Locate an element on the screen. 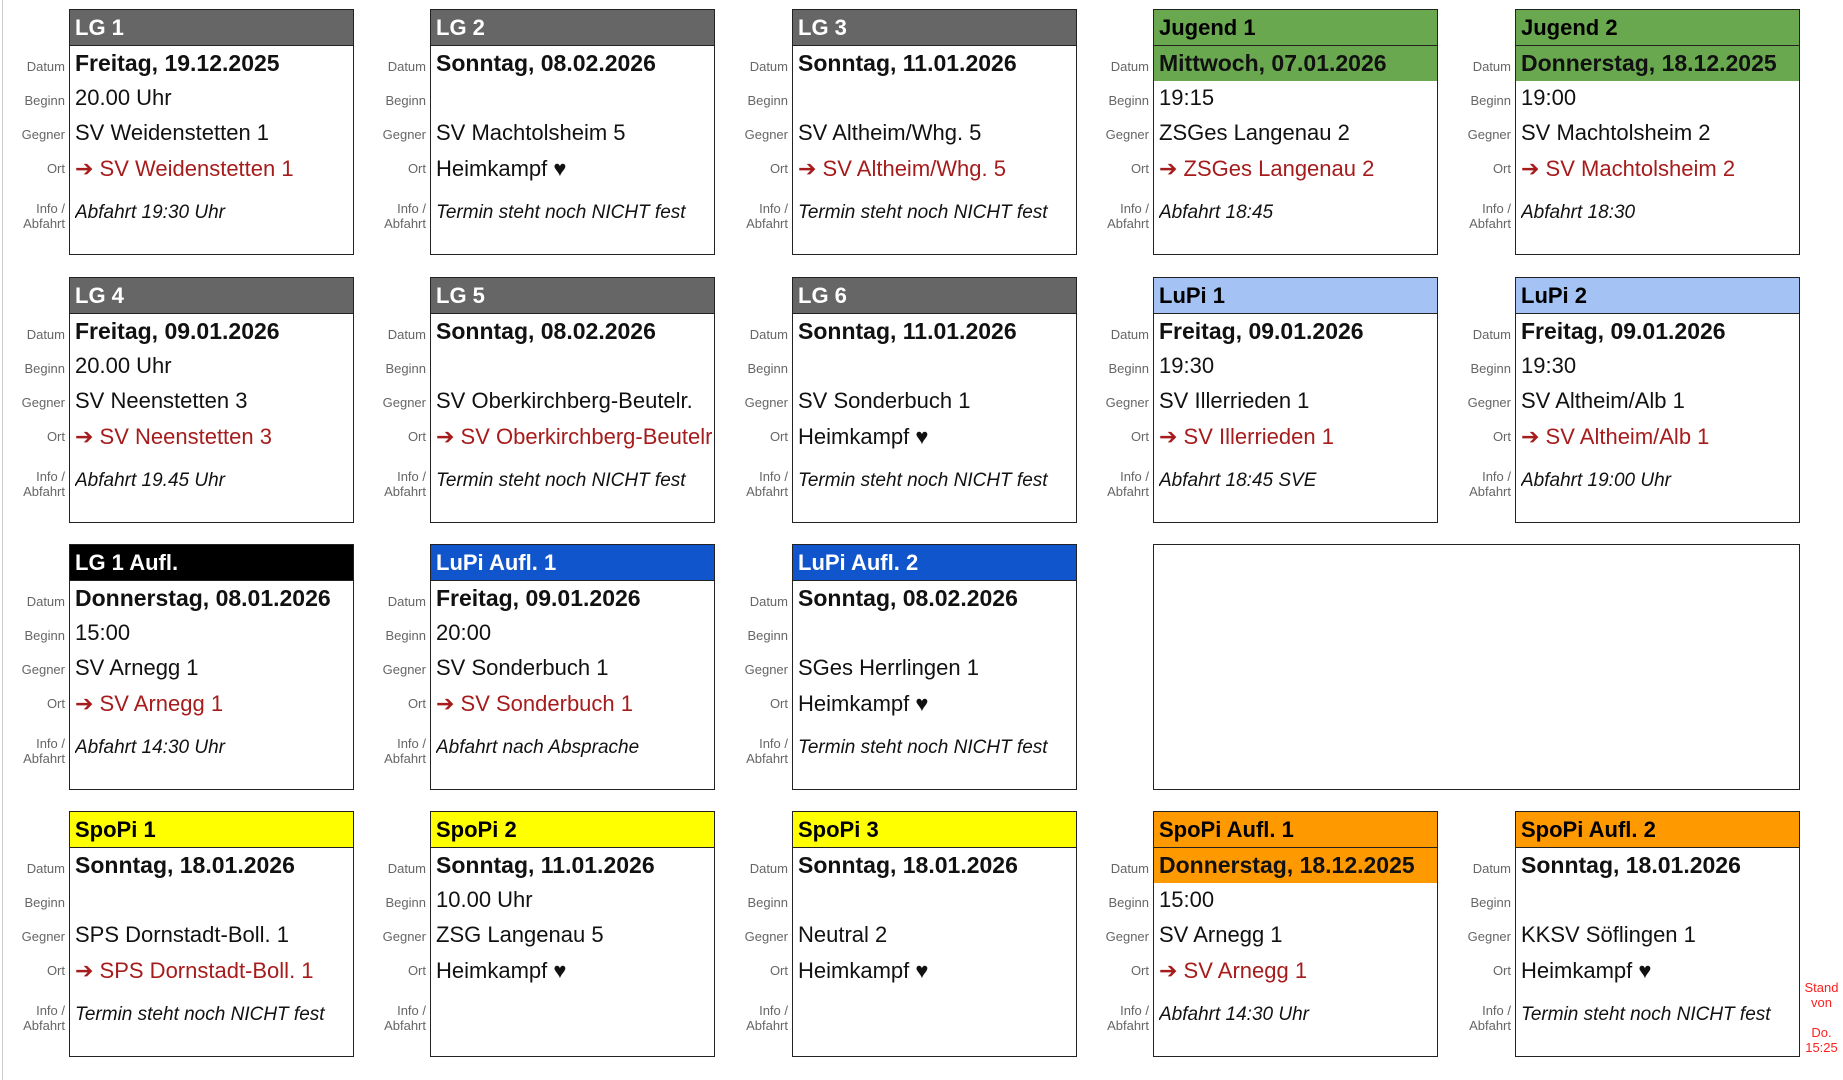  card-title: LuPi Aufl. 1 is located at coordinates (572, 563).